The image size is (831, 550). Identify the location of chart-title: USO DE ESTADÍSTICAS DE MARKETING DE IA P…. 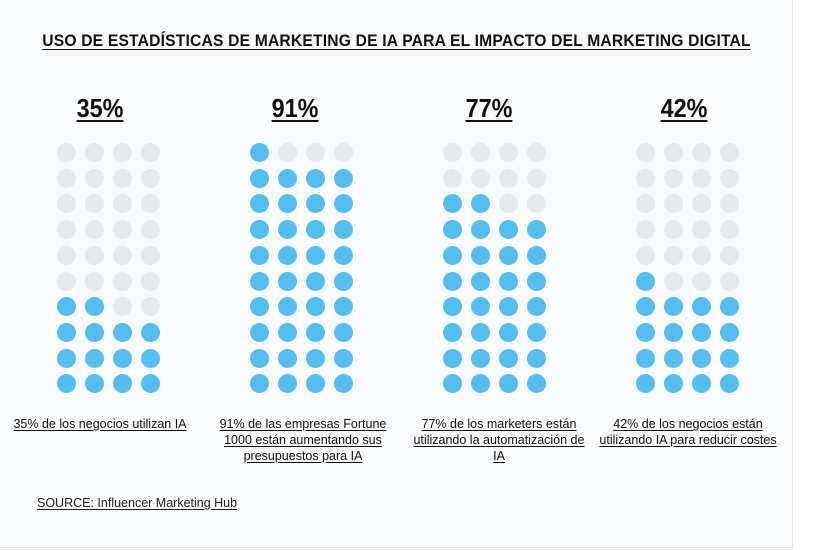
(396, 40).